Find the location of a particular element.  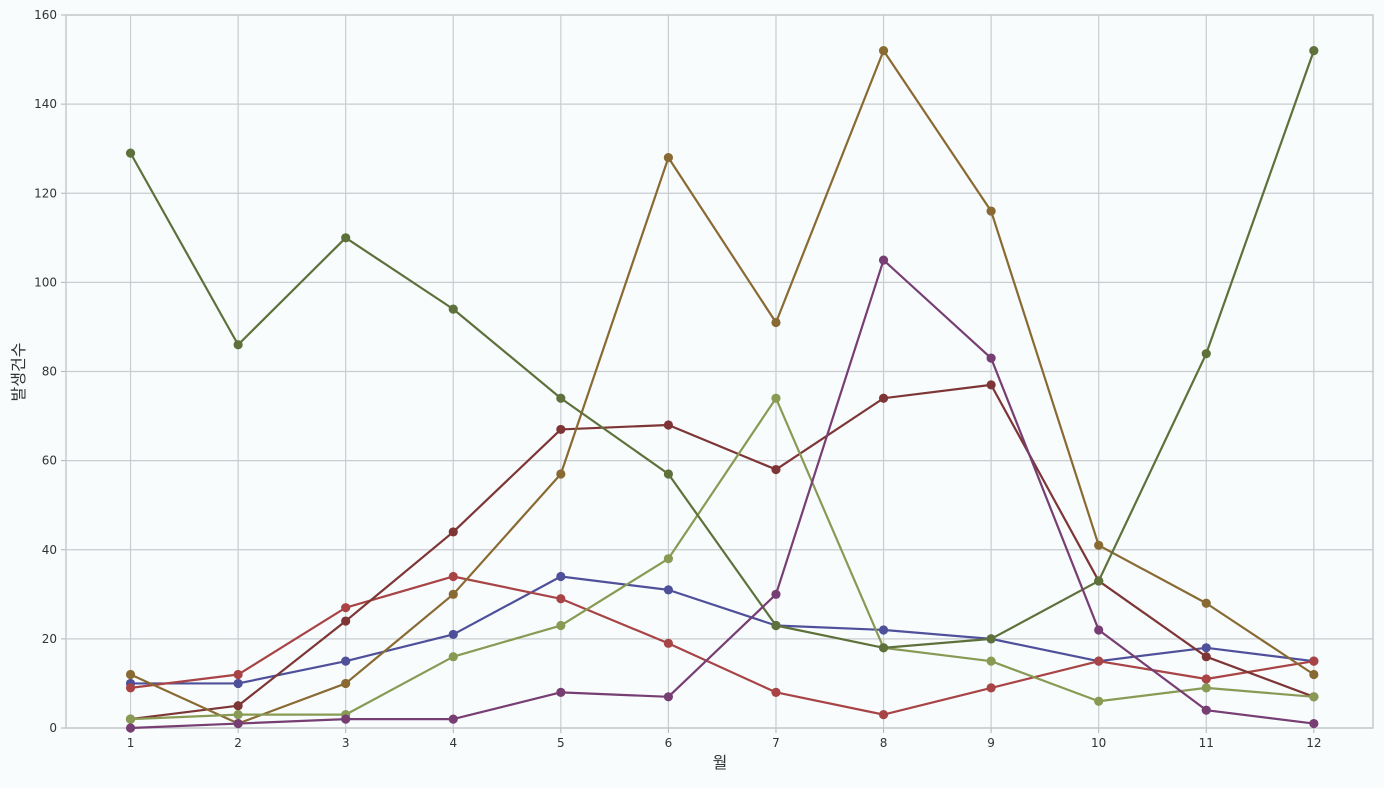

y-tick-label: 120 is located at coordinates (45, 193).